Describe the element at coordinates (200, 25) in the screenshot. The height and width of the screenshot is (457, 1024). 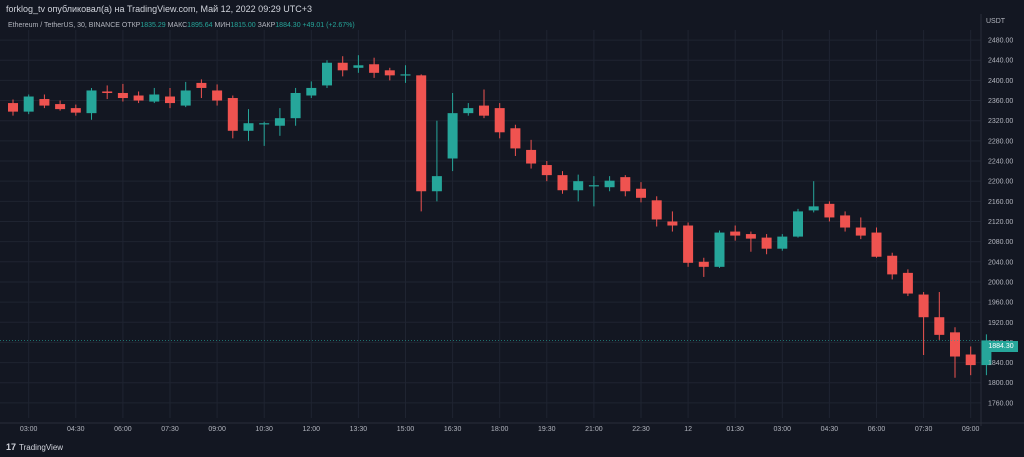
I see `high-value: 1895.64` at that location.